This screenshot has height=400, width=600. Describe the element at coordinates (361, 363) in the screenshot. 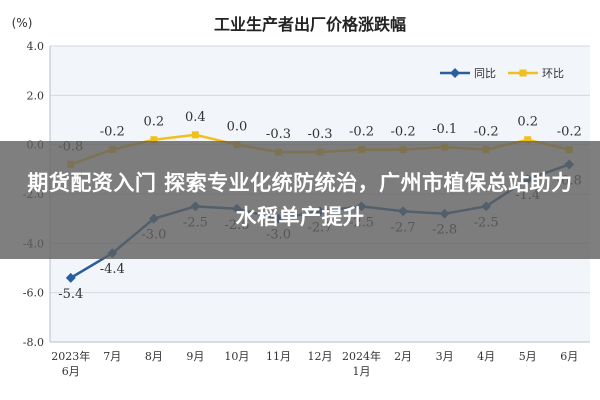

I see `x-tick-label: 2024年 1月` at that location.